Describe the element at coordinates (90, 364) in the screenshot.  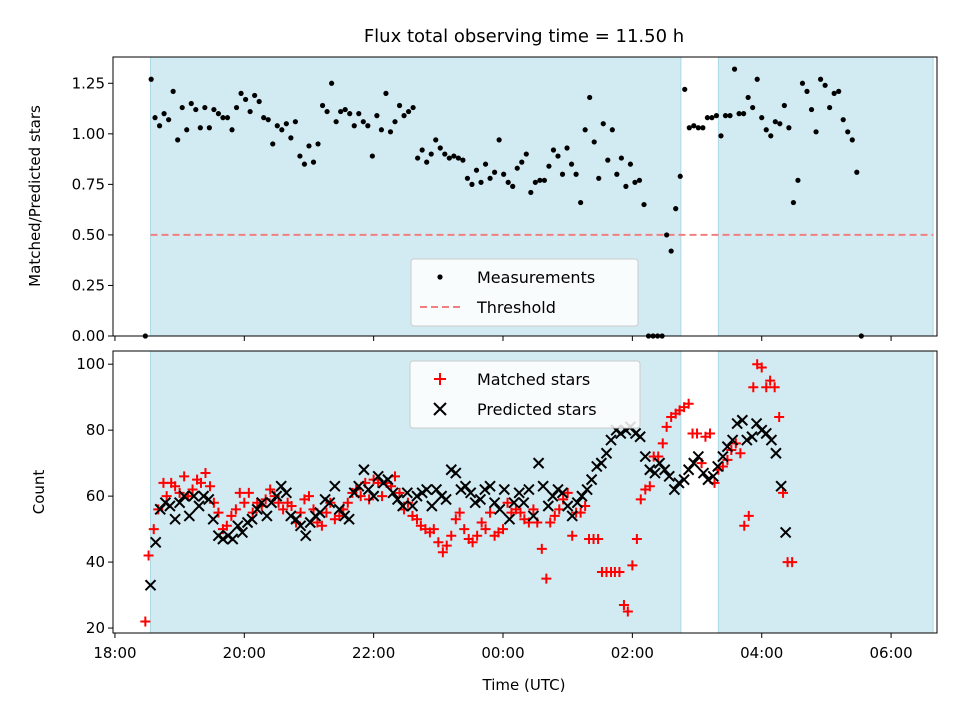
I see `y-tick-label: 100` at that location.